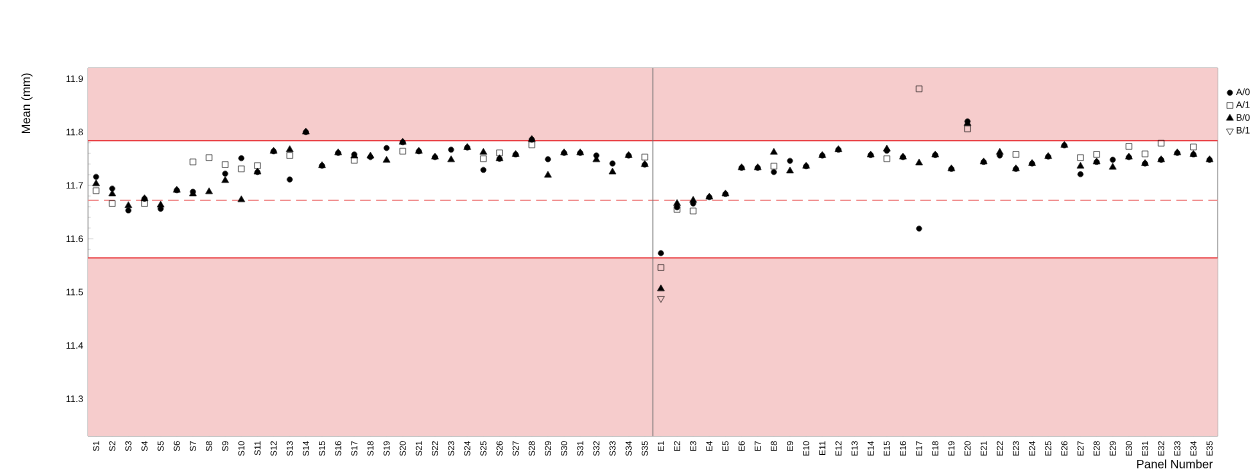 Image resolution: width=1259 pixels, height=475 pixels. Describe the element at coordinates (806, 448) in the screenshot. I see `x-tick-label: E10` at that location.